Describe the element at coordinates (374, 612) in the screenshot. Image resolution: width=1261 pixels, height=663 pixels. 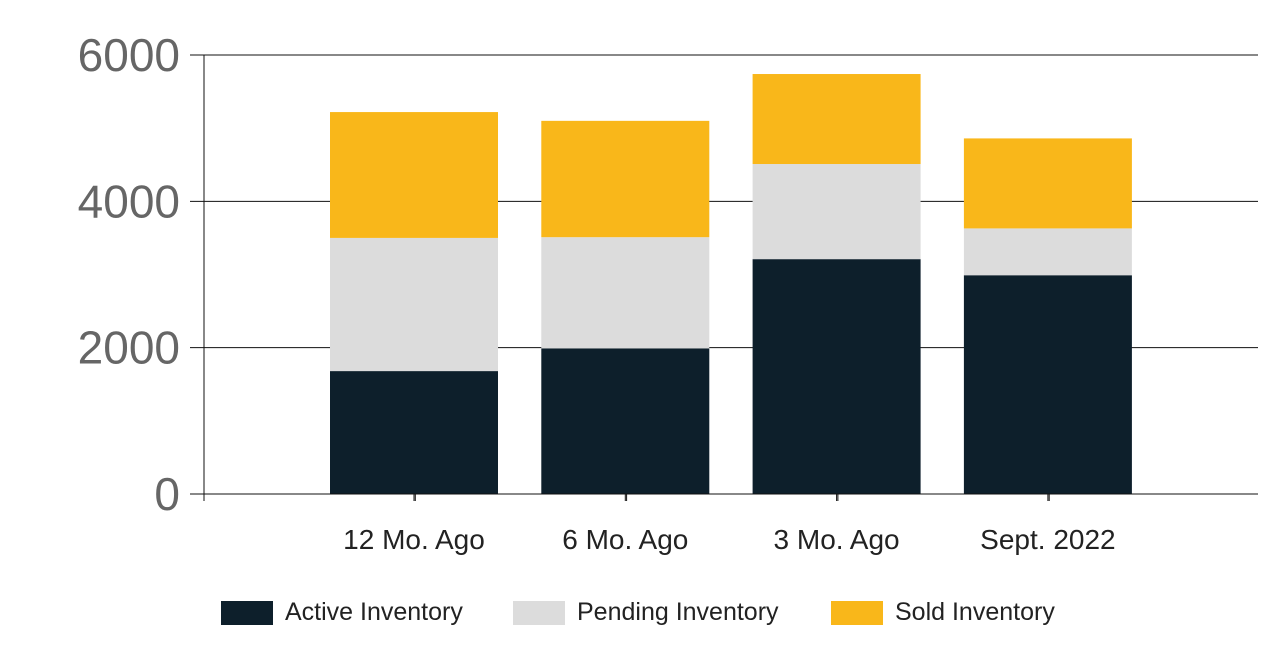
I see `legend-label-active: Active Inventory` at that location.